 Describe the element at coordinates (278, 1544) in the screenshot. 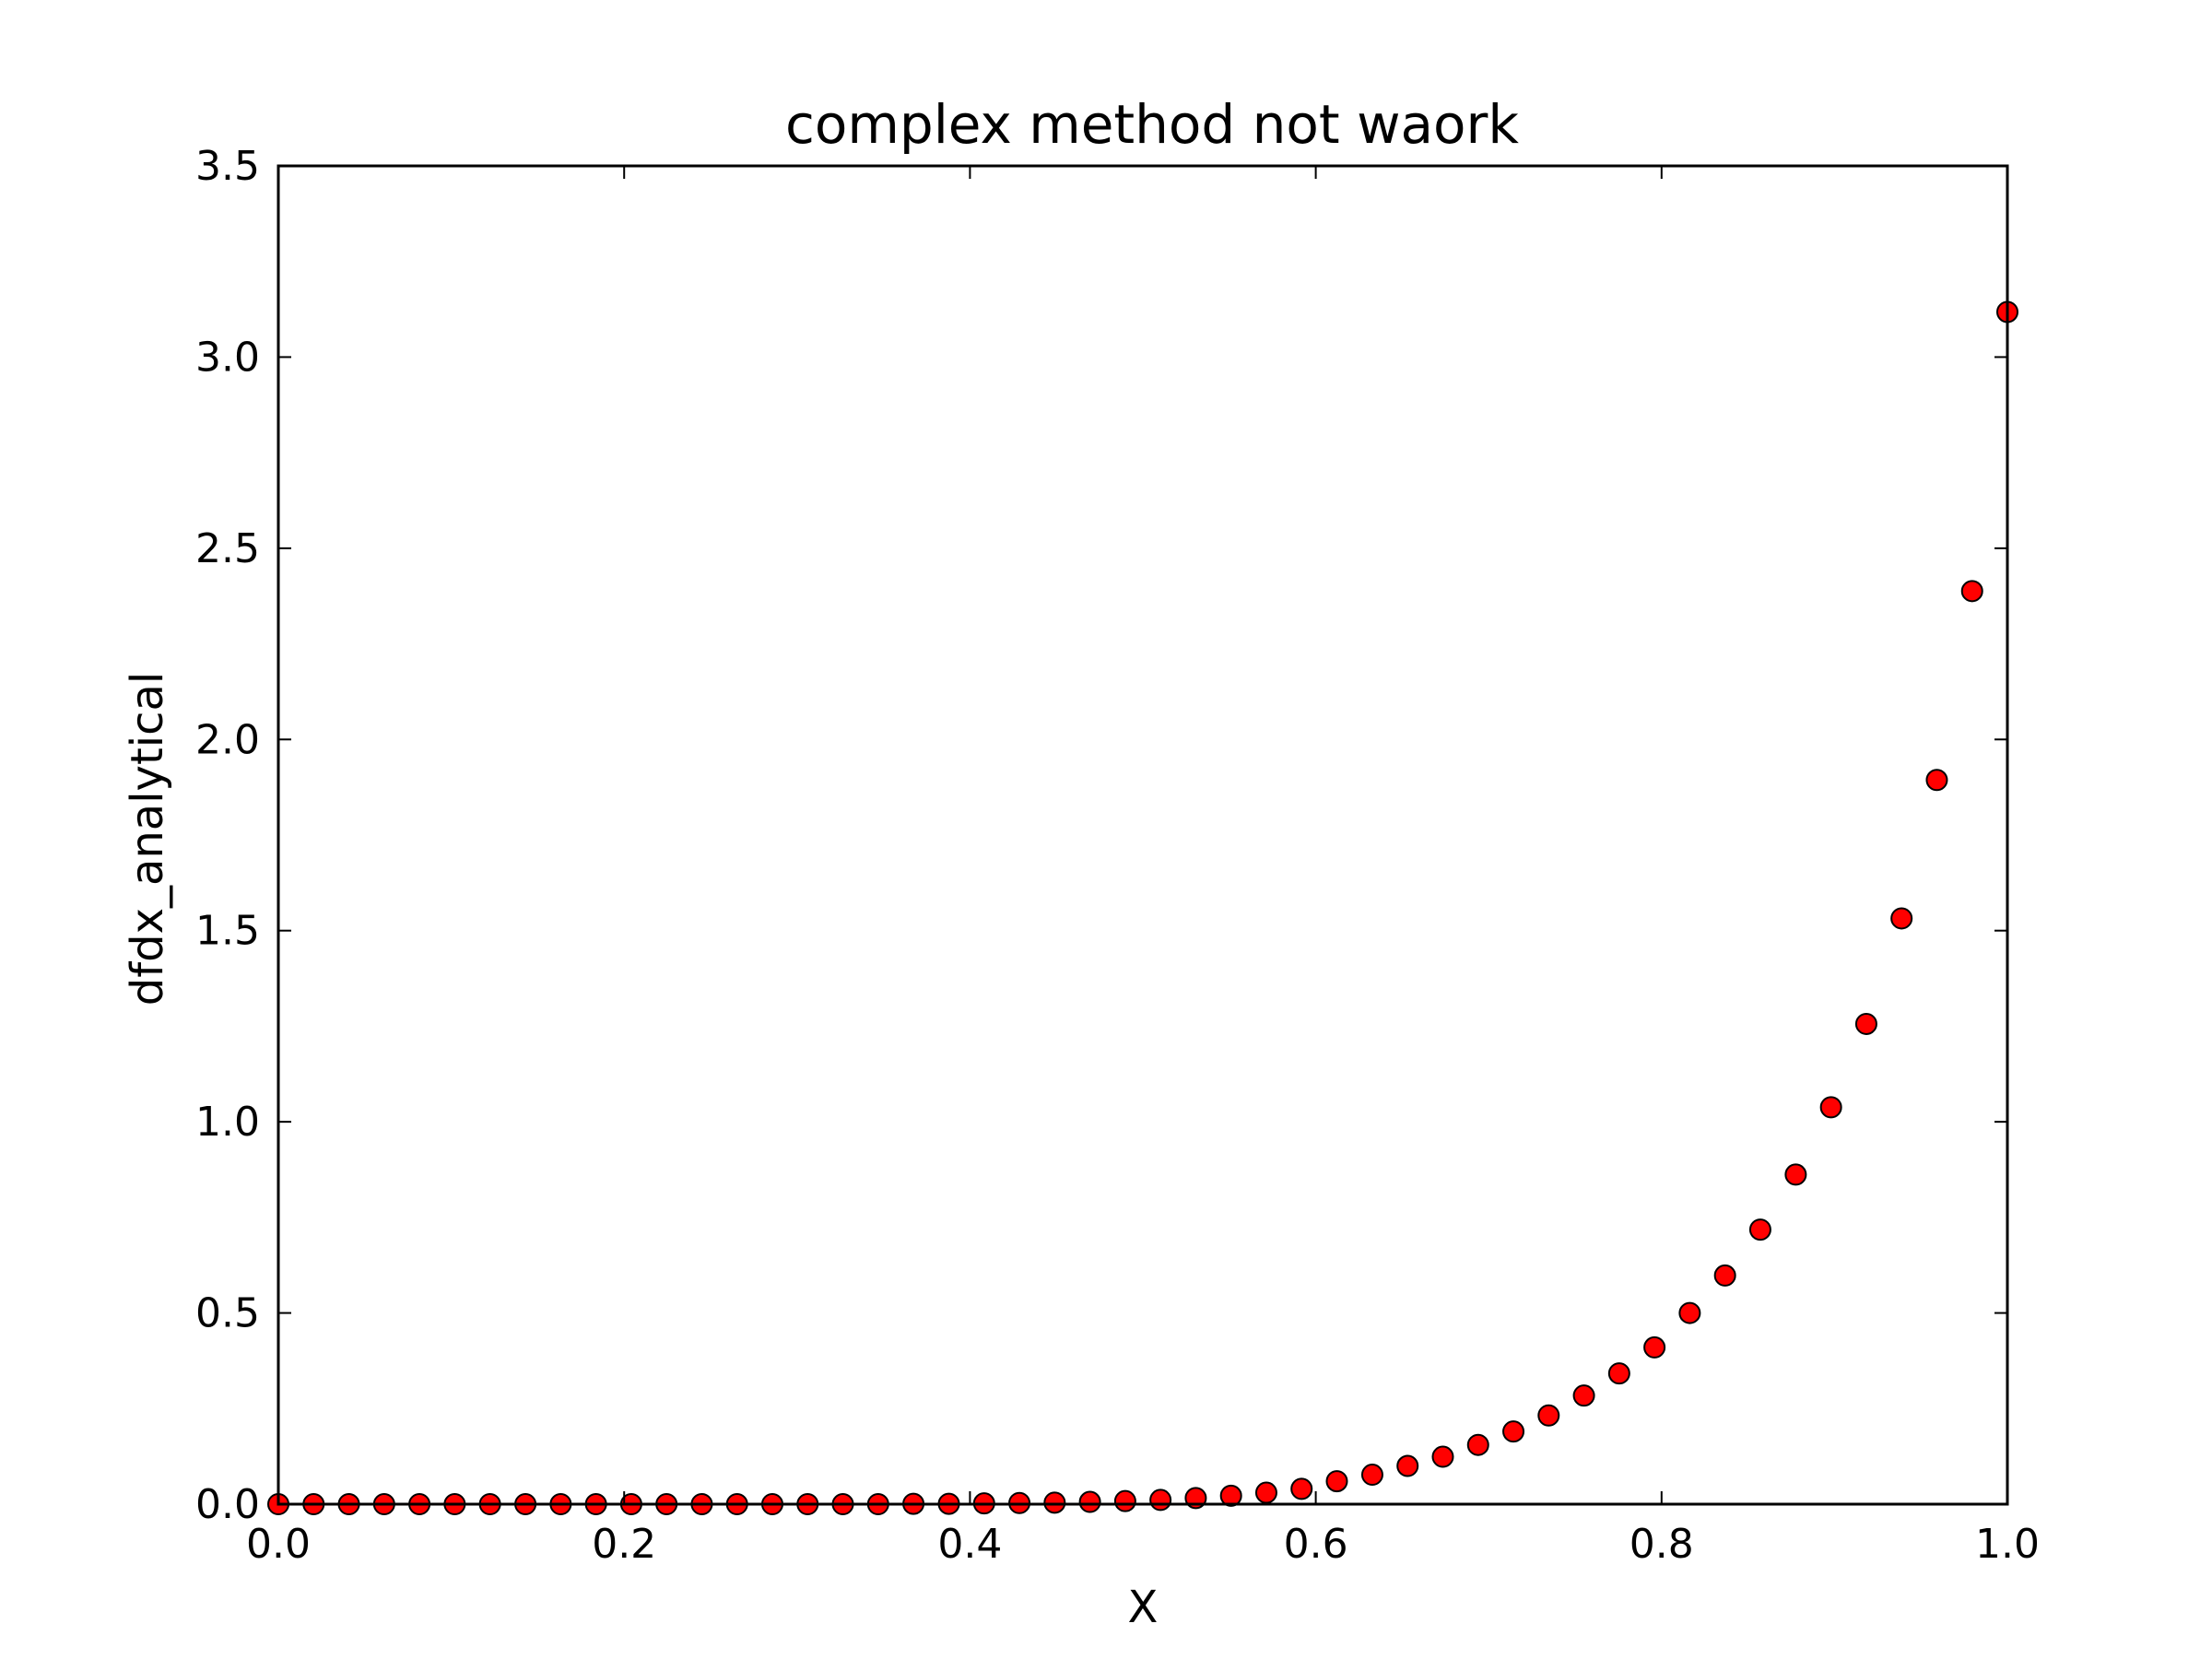

I see `x-tick-label: 0.0` at that location.